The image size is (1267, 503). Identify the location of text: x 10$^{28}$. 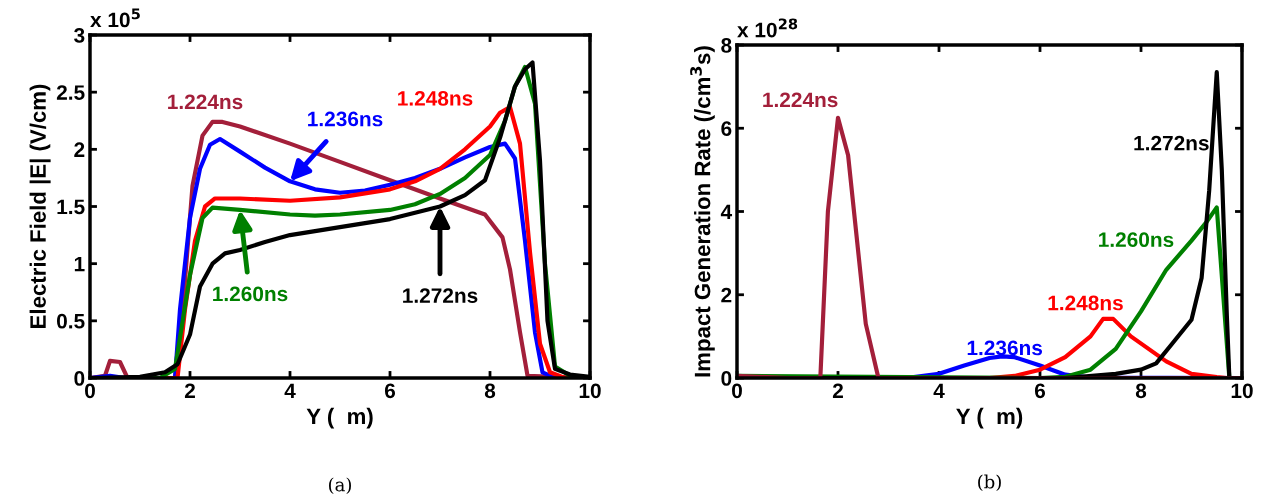
(767, 28).